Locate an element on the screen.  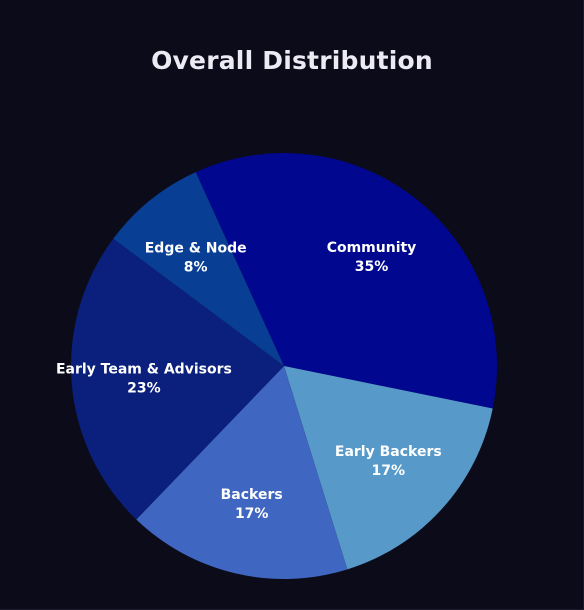
slice-value-community: 35% is located at coordinates (372, 267).